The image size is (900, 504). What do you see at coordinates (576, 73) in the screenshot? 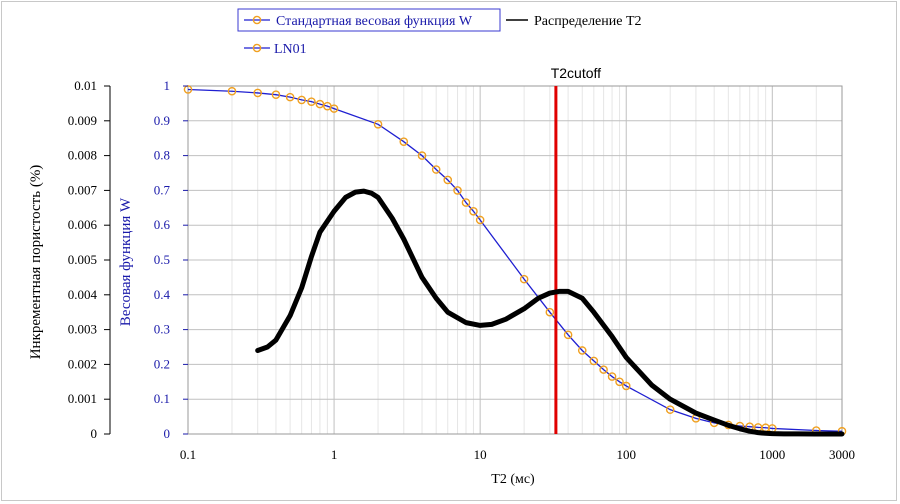
I see `t2cutoff-label: T2cutoff` at bounding box center [576, 73].